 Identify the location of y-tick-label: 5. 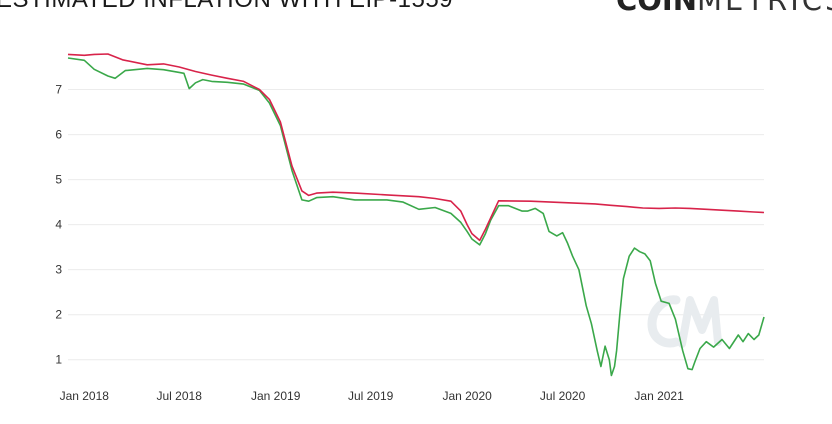
(58, 180).